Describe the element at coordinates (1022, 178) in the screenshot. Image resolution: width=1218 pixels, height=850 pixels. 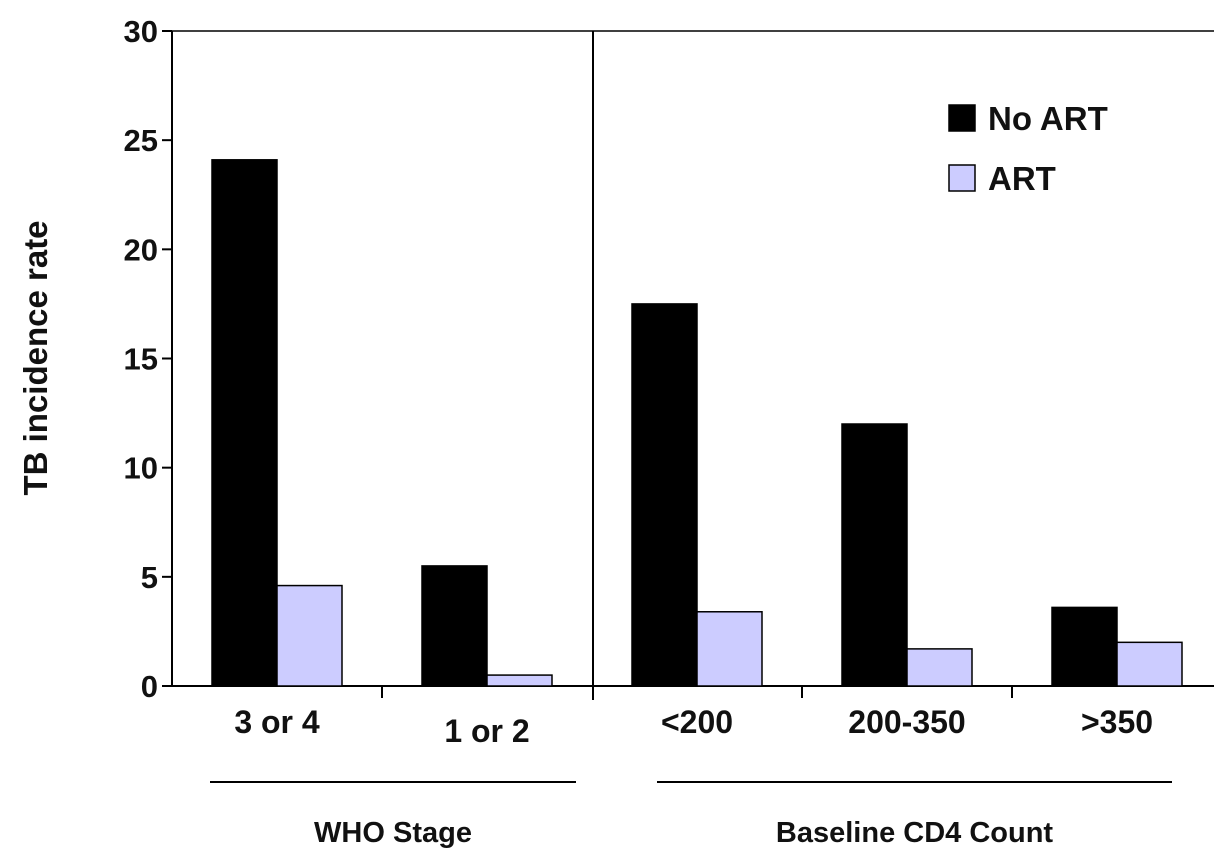
I see `legend-label: ART` at that location.